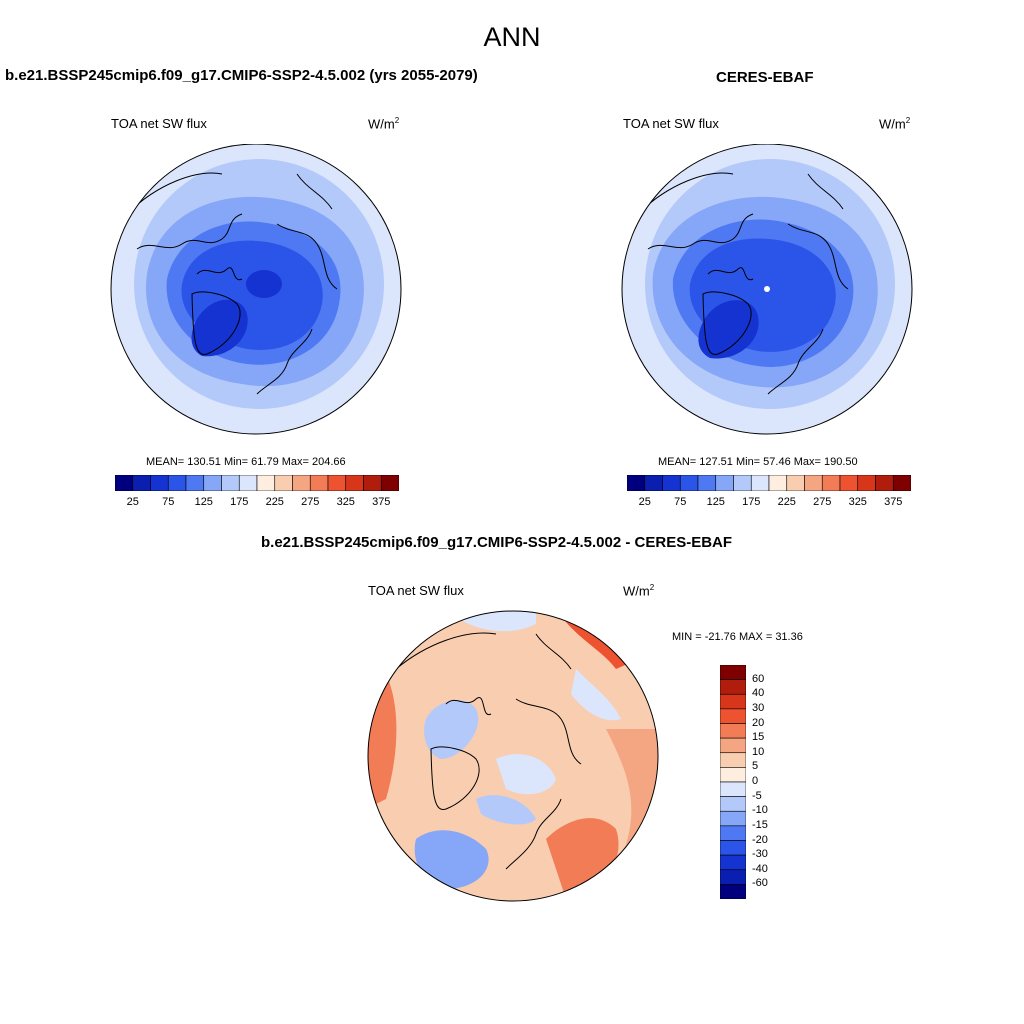  I want to click on diff-stats: MIN = -21.76 MAX = 31.36, so click(737, 637).